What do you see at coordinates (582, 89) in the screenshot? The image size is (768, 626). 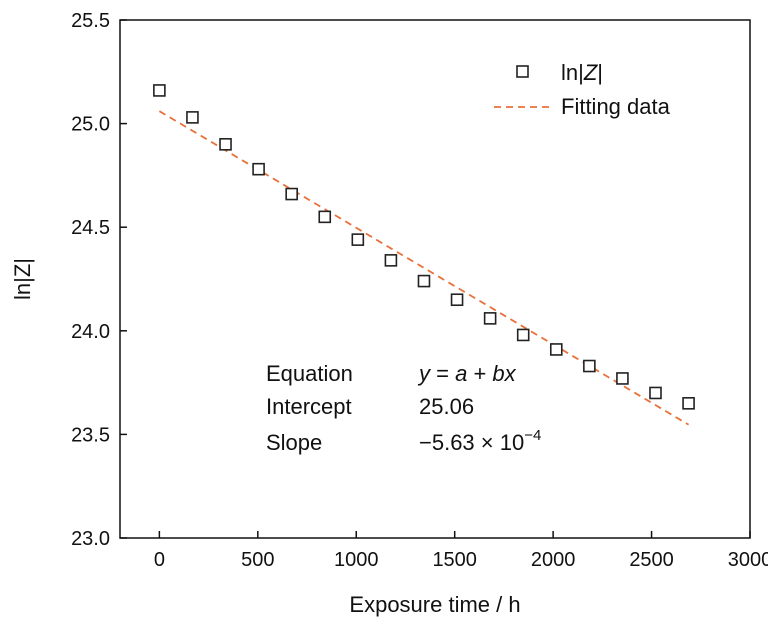 I see `legend: ln|Z| Fitting data` at bounding box center [582, 89].